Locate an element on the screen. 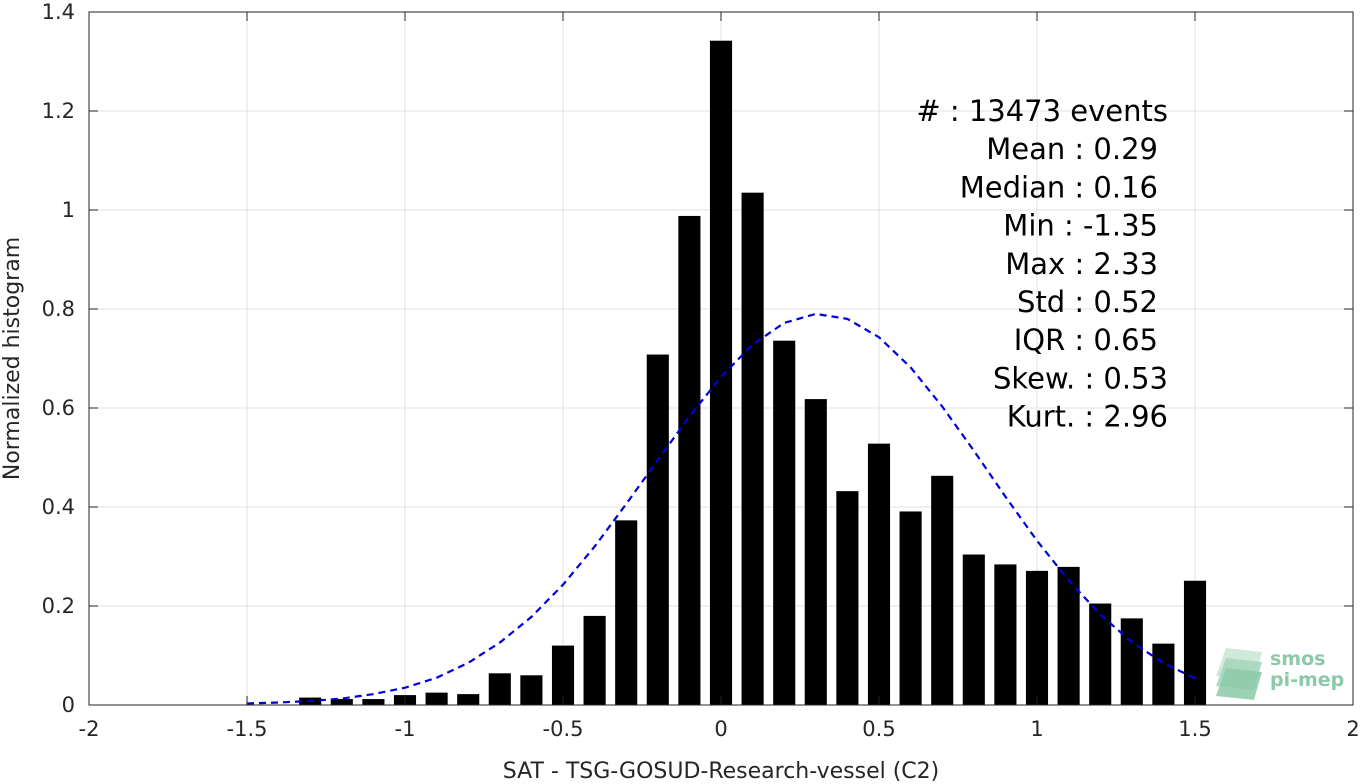 The height and width of the screenshot is (784, 1366). x-tick-label: -0.5 is located at coordinates (563, 729).